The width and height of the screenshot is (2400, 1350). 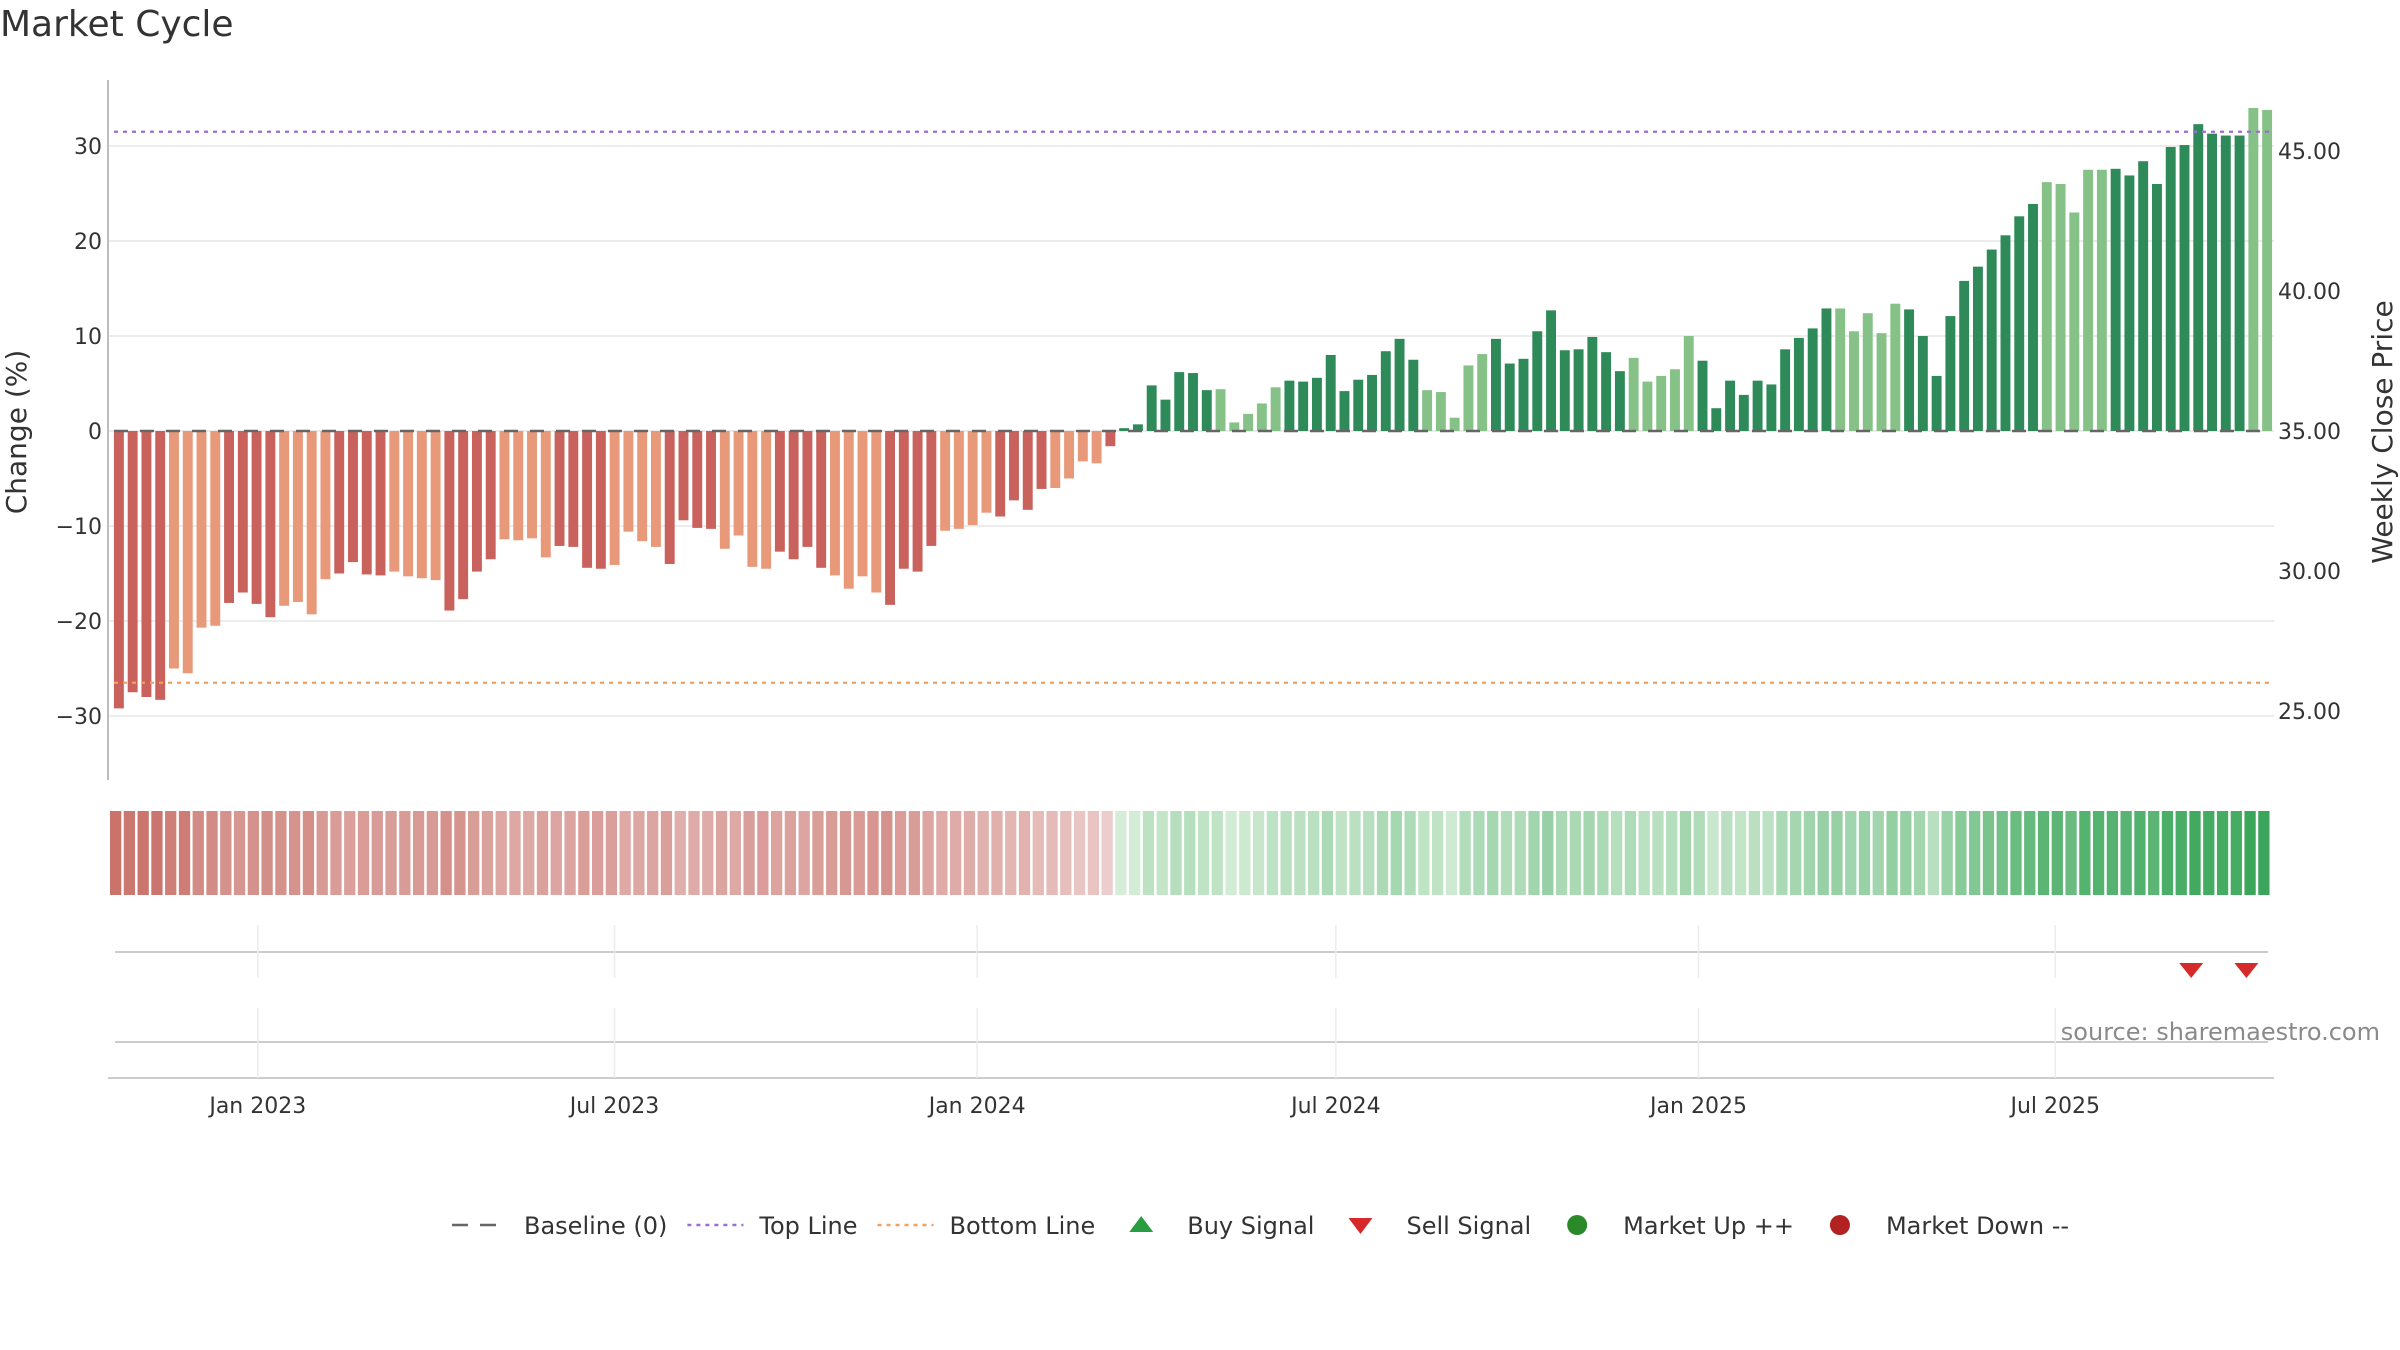 I want to click on y-right-tick-label: 25.00, so click(x=2309, y=712).